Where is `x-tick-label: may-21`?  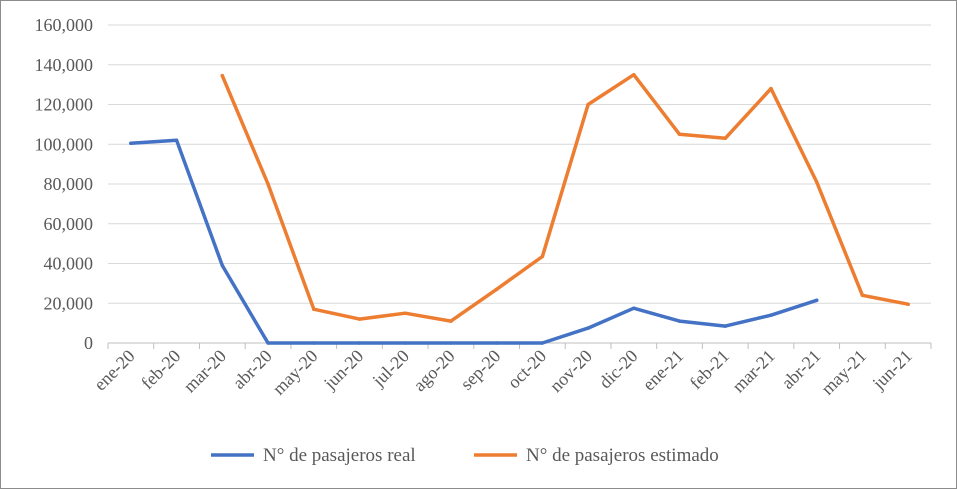
x-tick-label: may-21 is located at coordinates (843, 372).